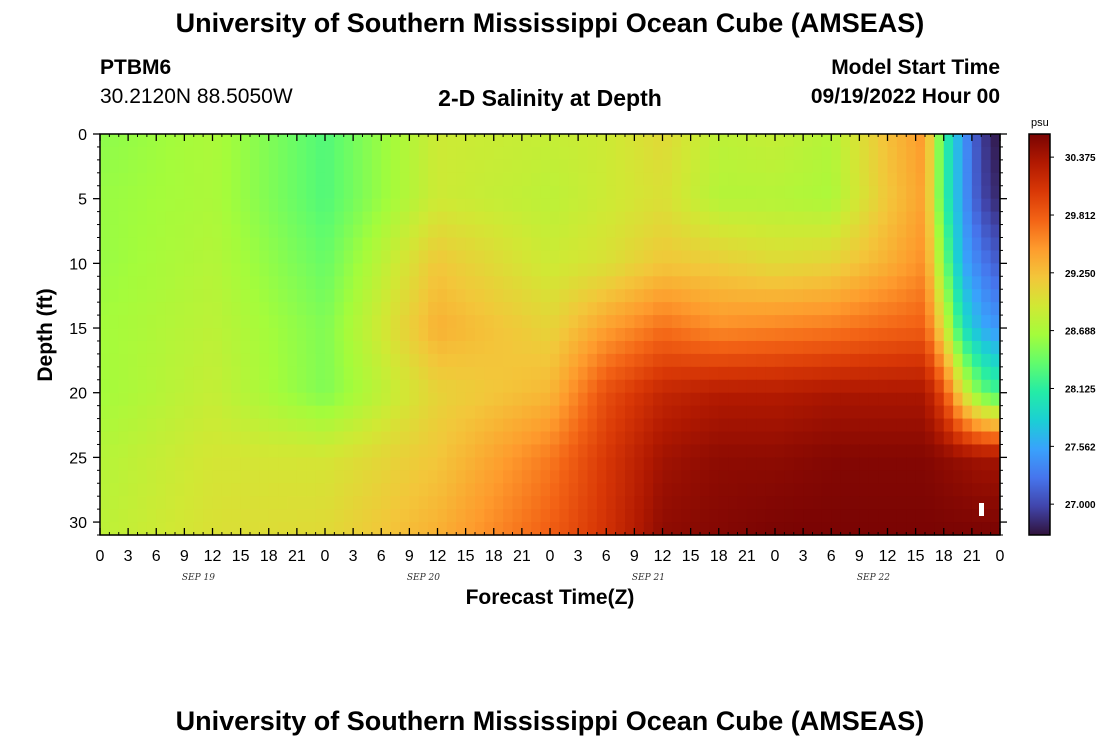 This screenshot has width=1100, height=750. What do you see at coordinates (241, 556) in the screenshot?
I see `x-tick-label: 15` at bounding box center [241, 556].